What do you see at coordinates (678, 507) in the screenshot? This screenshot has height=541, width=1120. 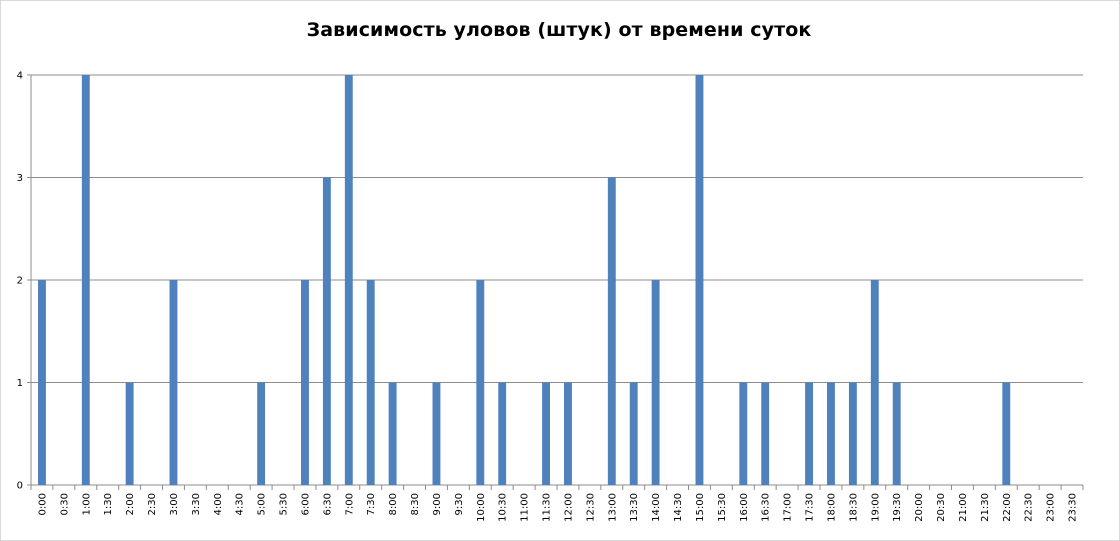 I see `x-tick-label: 14:30` at bounding box center [678, 507].